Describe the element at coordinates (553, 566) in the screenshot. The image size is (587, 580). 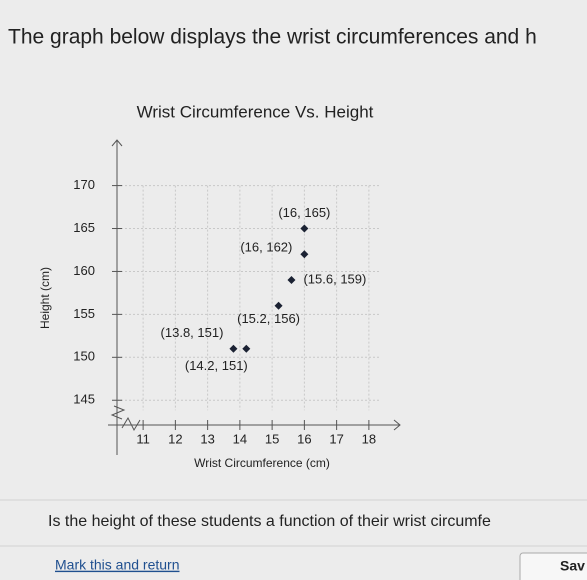
I see `save-button` at that location.